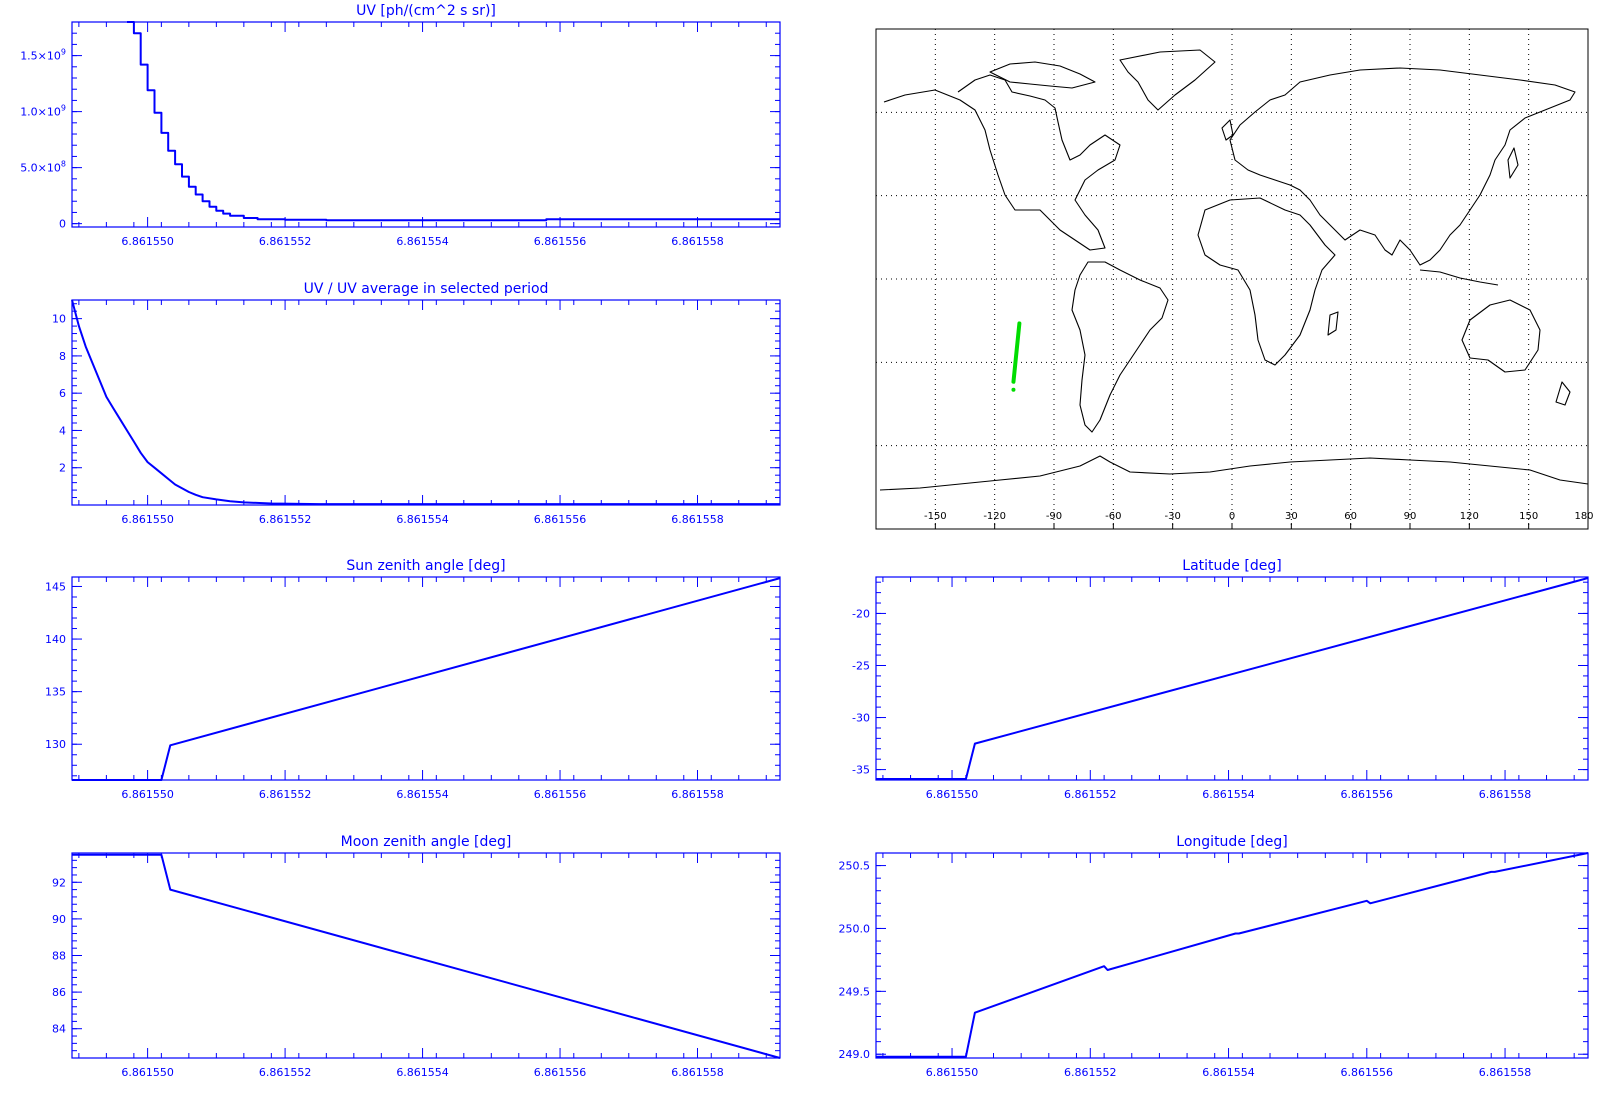 The width and height of the screenshot is (1600, 1100). Describe the element at coordinates (1167, 80) in the screenshot. I see `coast-greenland` at that location.